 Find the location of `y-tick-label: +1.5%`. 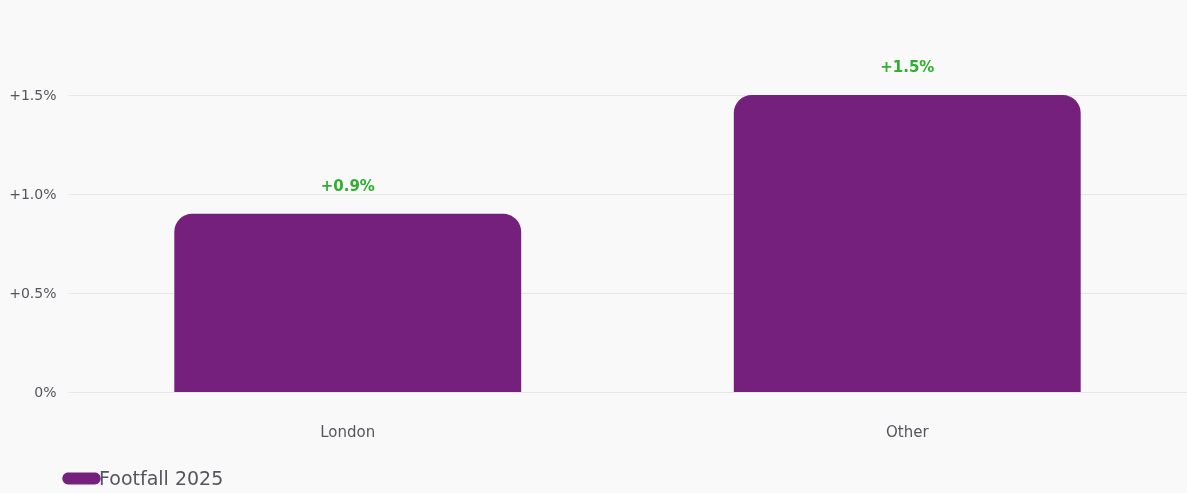

y-tick-label: +1.5% is located at coordinates (33, 94).